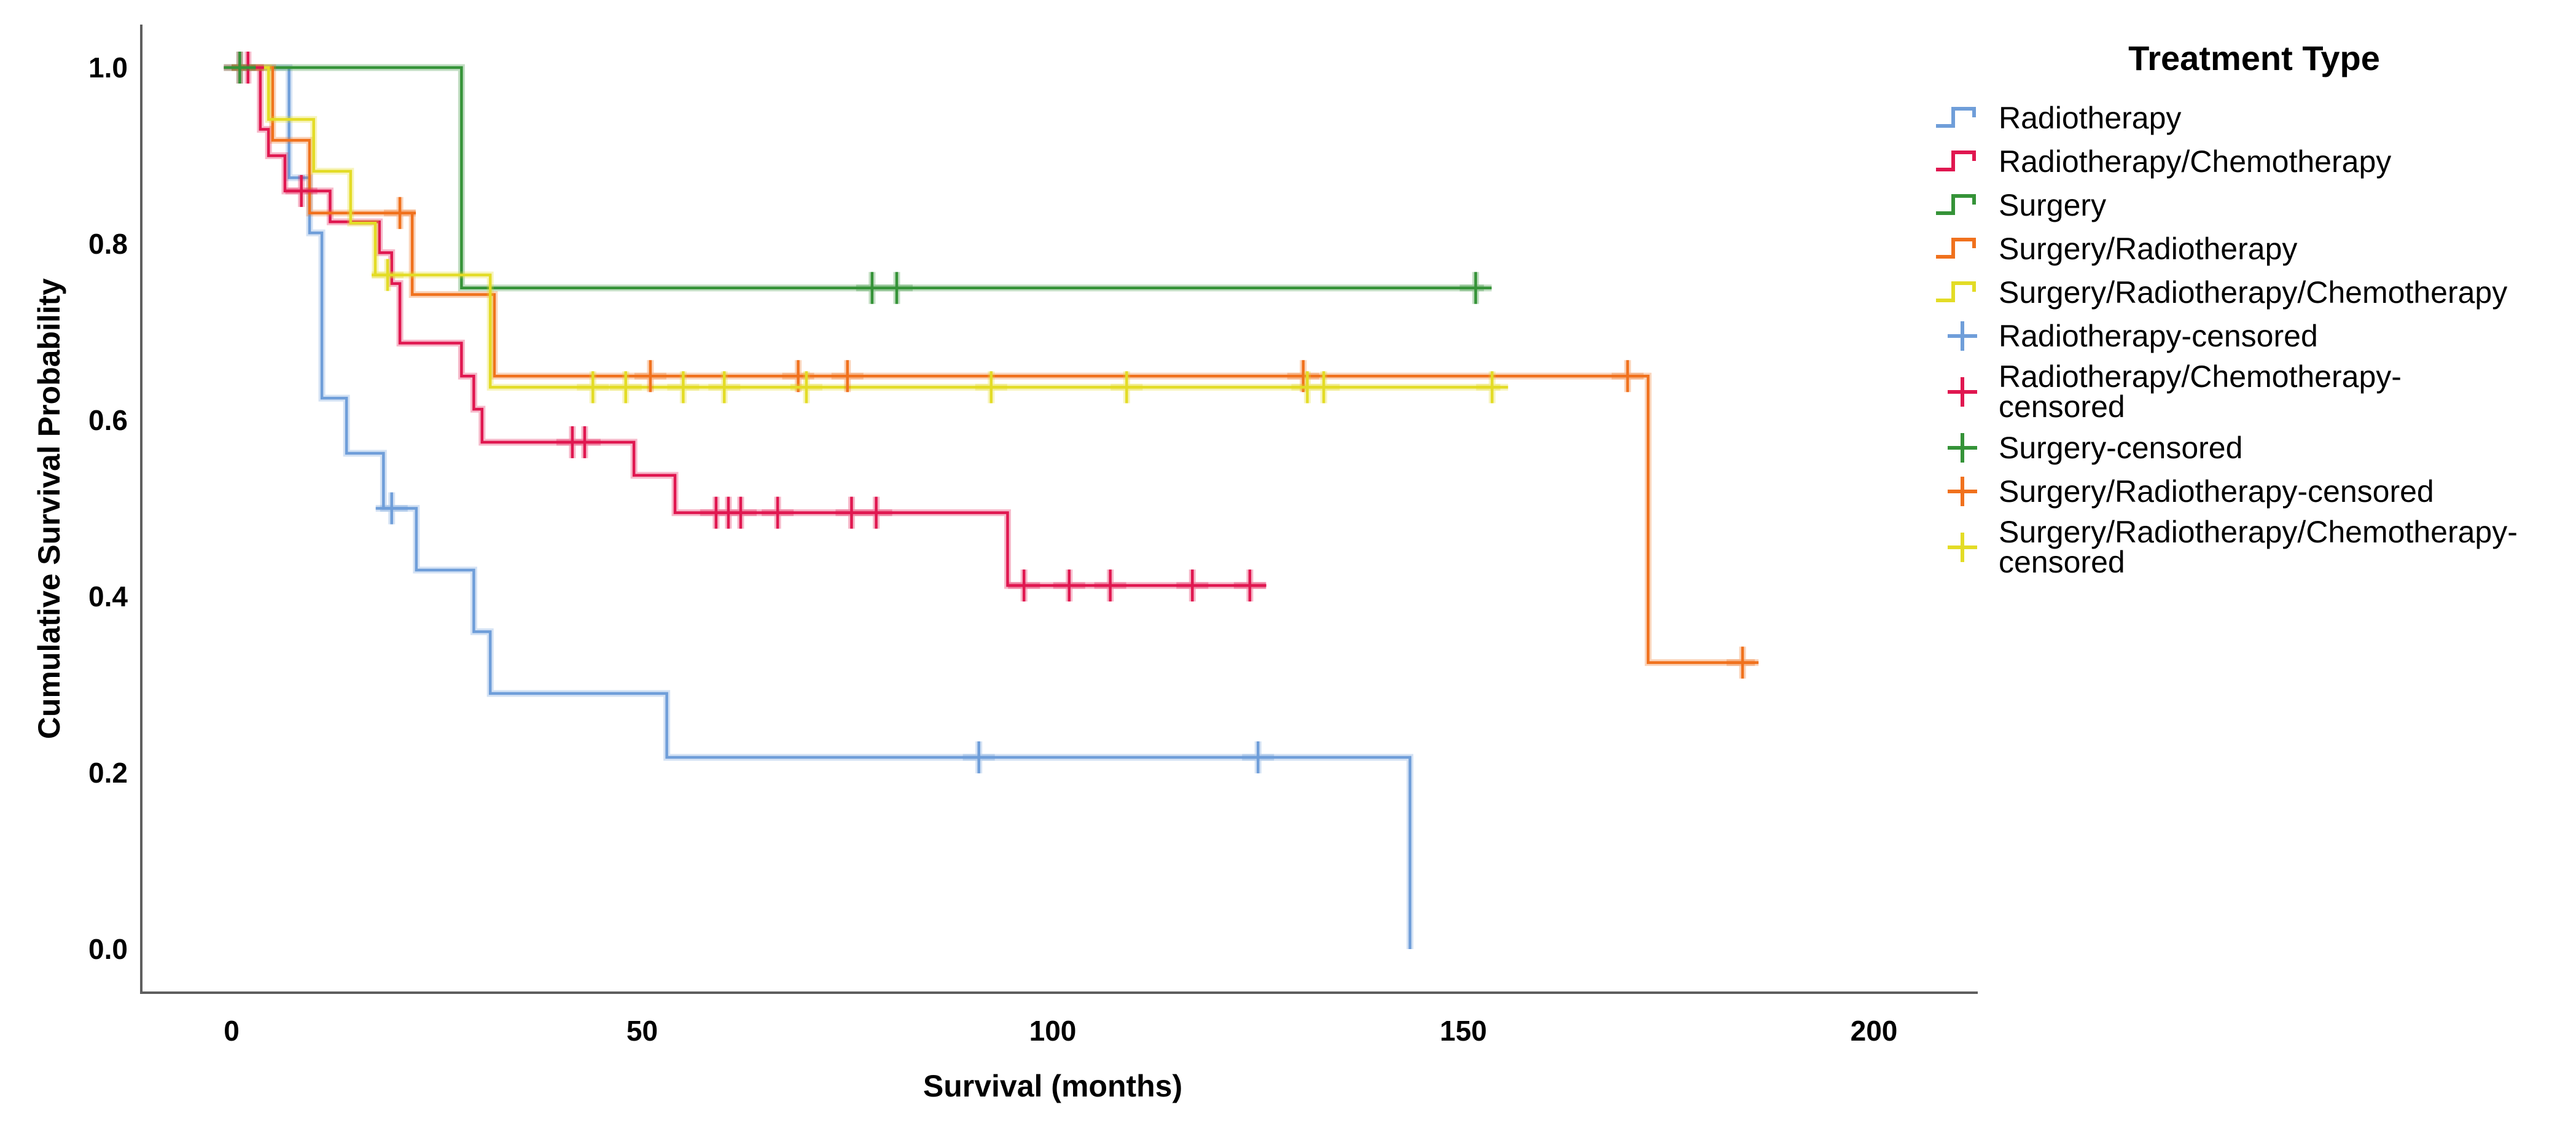 Image resolution: width=2576 pixels, height=1126 pixels. I want to click on legend-item: Surgery/Radiotherapy, so click(2254, 249).